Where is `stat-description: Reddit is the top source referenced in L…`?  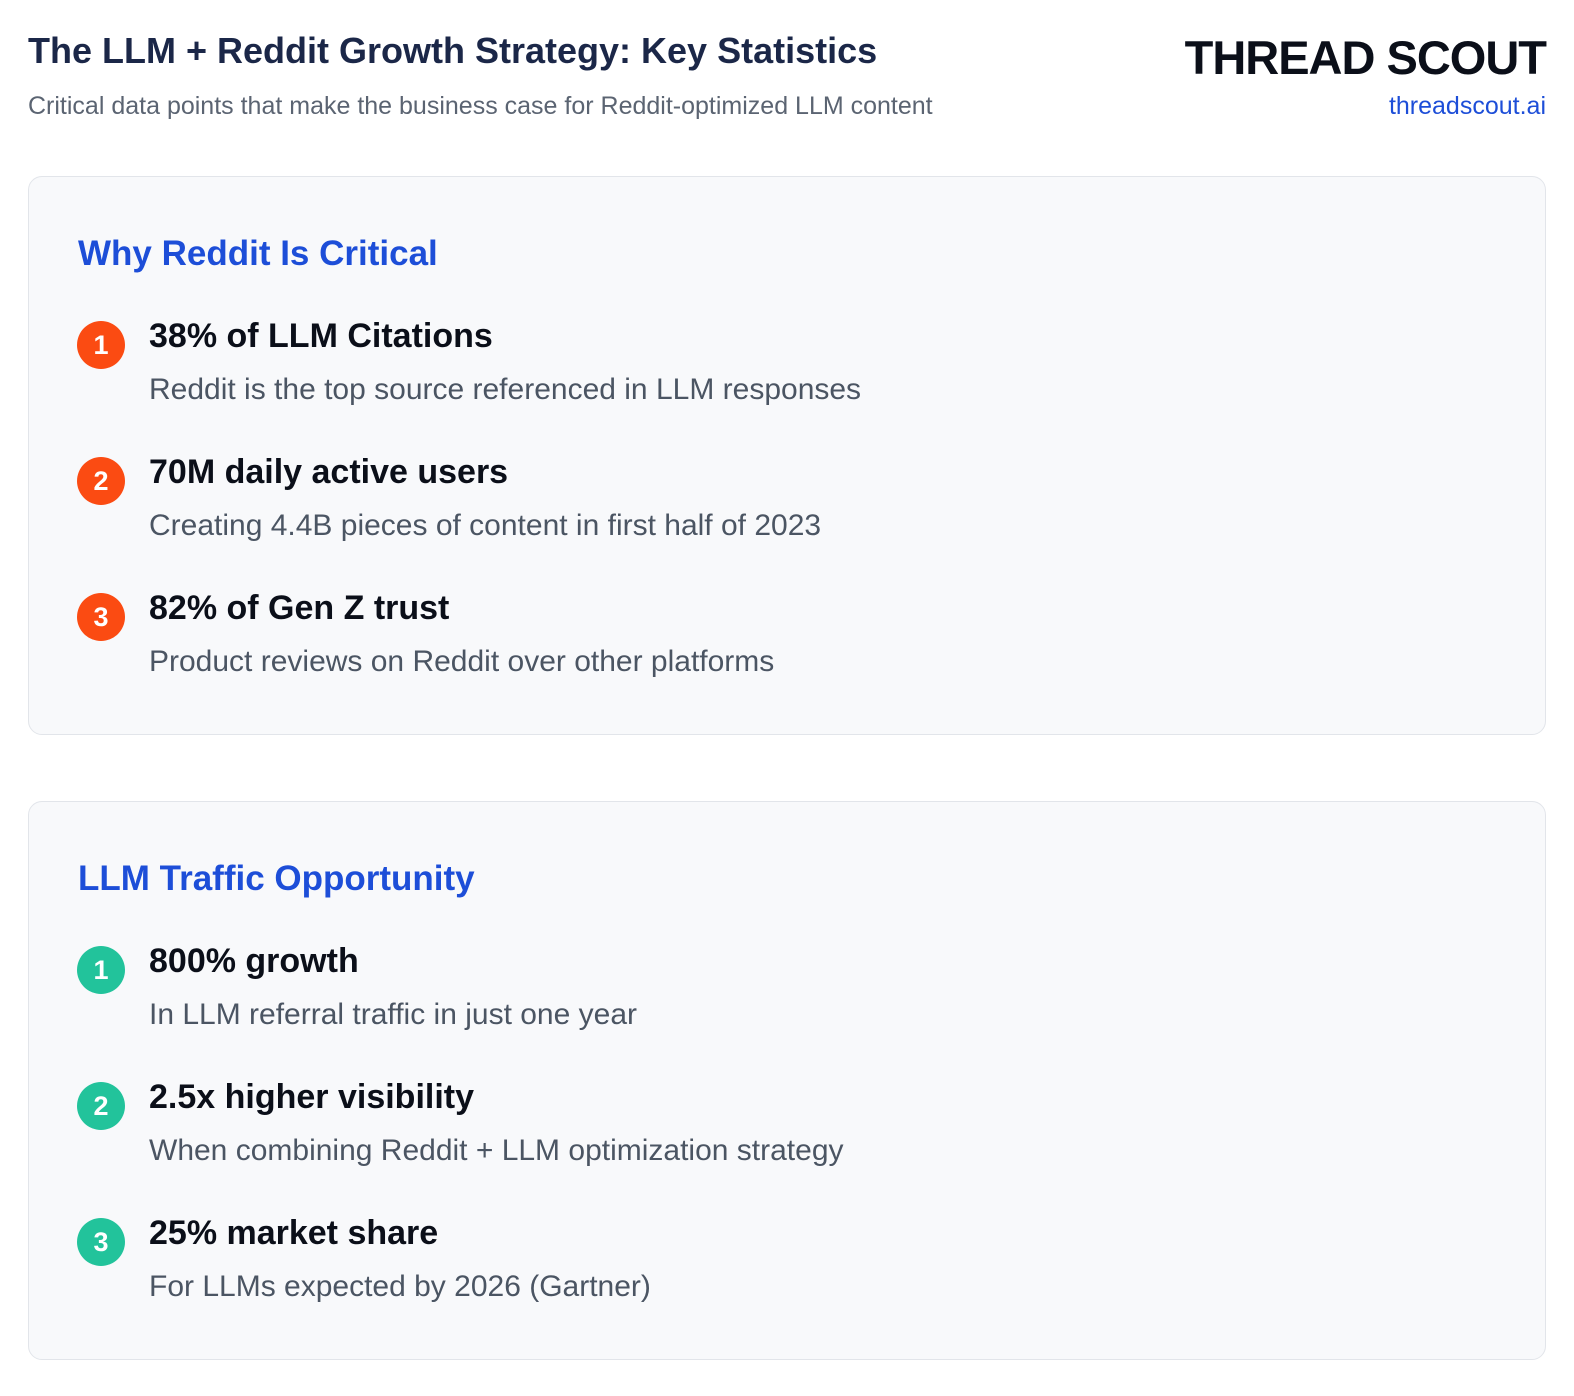 stat-description: Reddit is the top source referenced in L… is located at coordinates (505, 389).